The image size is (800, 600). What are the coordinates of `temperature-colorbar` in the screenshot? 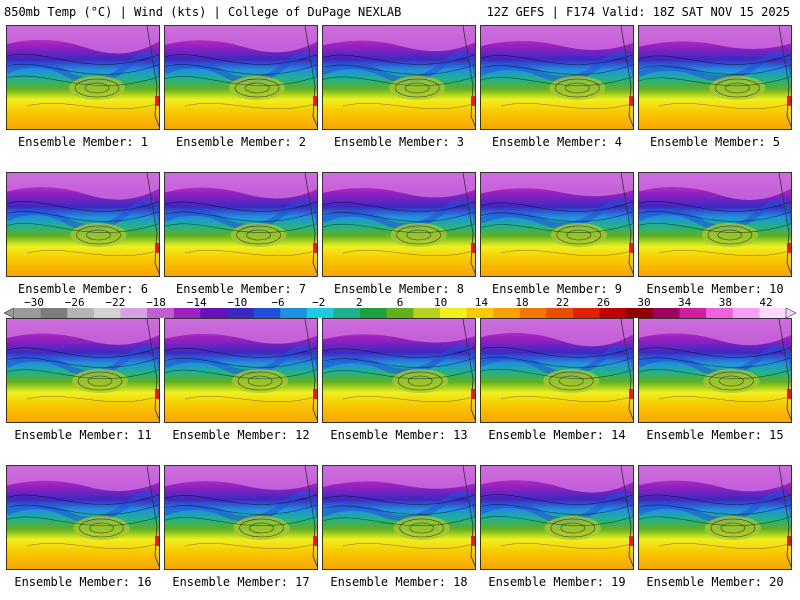 It's located at (400, 313).